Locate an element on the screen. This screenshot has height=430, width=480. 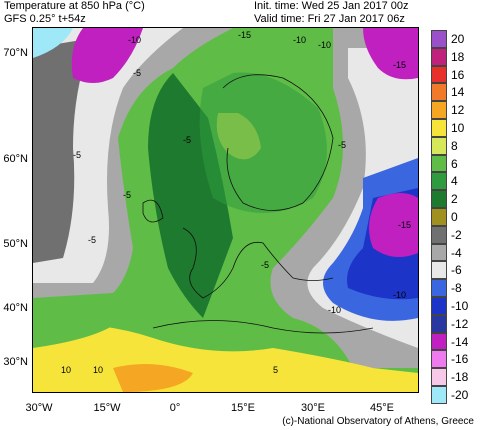
field-neg-ne-pink is located at coordinates (390, 54).